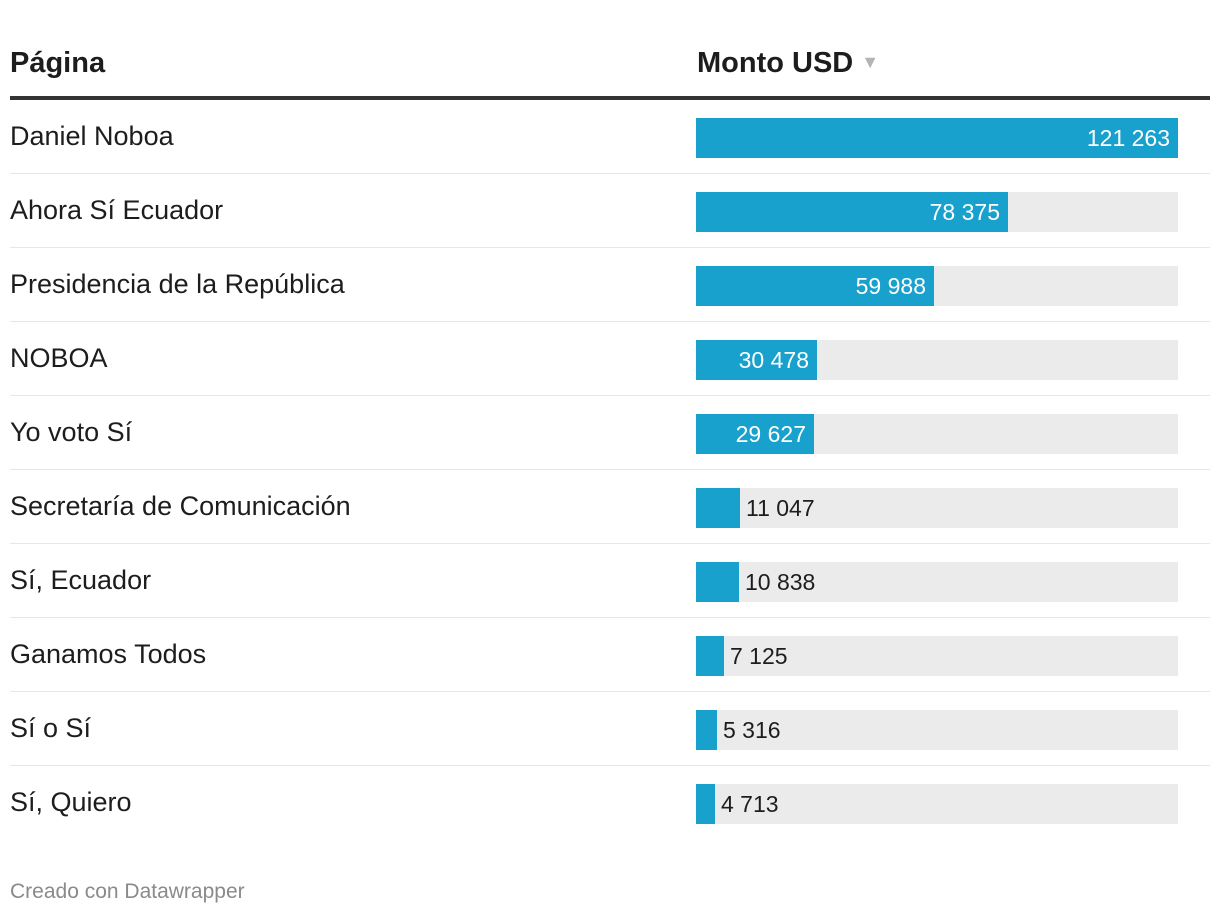 This screenshot has width=1220, height=916. Describe the element at coordinates (51, 728) in the screenshot. I see `page-name: Sí o Sí` at that location.